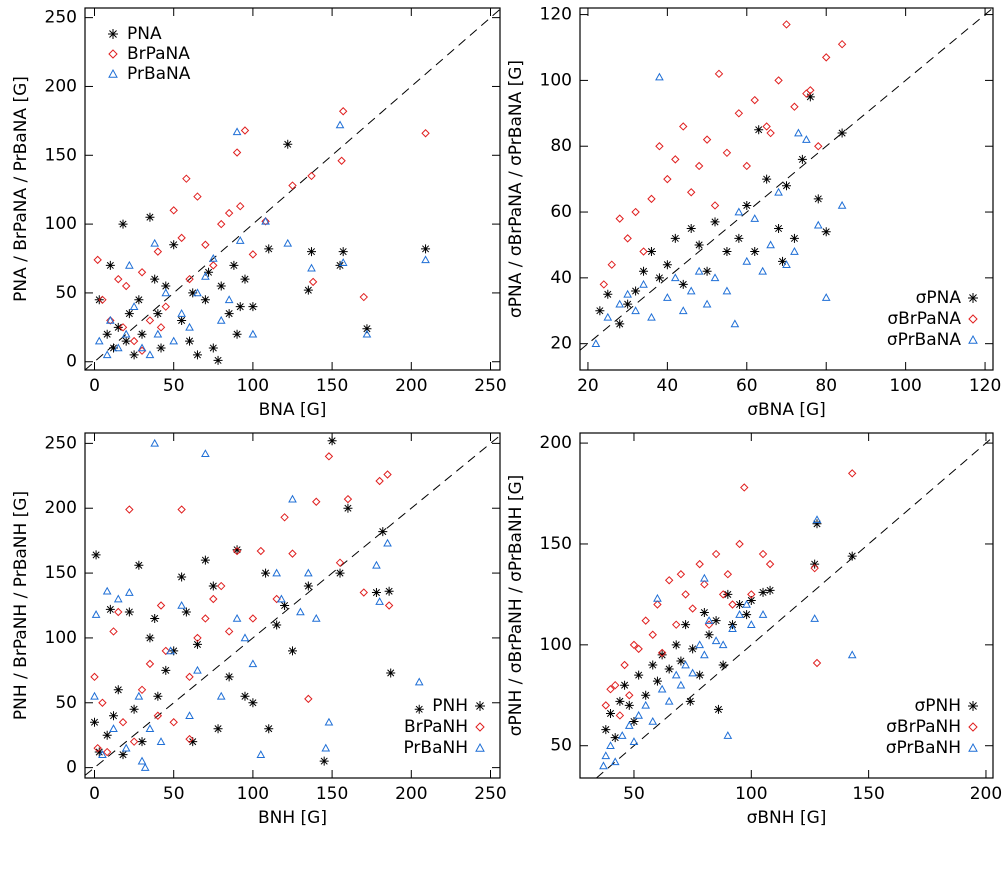 The image size is (1008, 870). What do you see at coordinates (21, 605) in the screenshot?
I see `y-axis-label: PNH / BrPaNH / PrBaNH [G]` at bounding box center [21, 605].